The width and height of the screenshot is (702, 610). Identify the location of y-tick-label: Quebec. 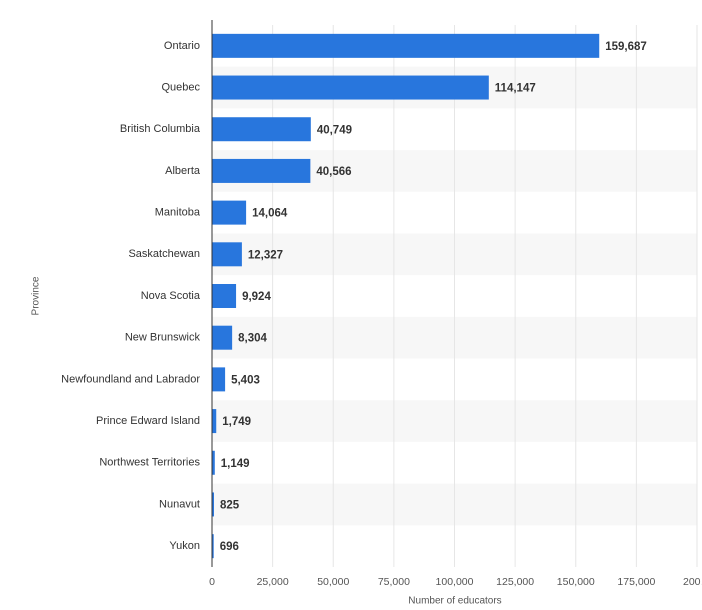
(180, 87).